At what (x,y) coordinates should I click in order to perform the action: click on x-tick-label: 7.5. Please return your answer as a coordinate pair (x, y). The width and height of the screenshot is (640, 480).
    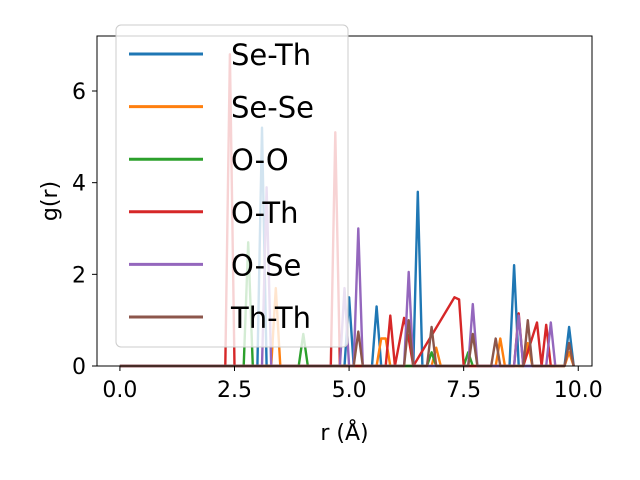
    Looking at the image, I should click on (463, 390).